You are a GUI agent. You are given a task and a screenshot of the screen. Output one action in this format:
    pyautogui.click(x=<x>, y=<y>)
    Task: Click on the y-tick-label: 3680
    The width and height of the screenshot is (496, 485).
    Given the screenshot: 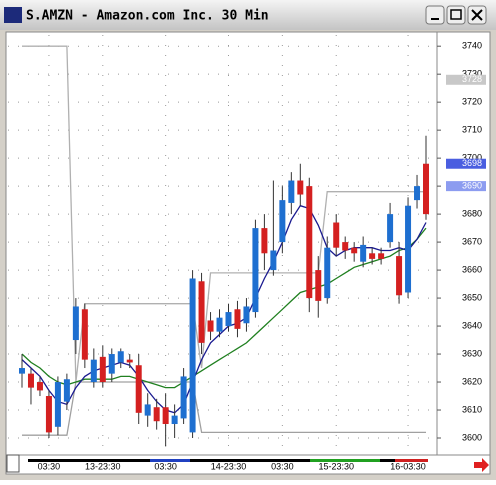 What is the action you would take?
    pyautogui.click(x=472, y=213)
    